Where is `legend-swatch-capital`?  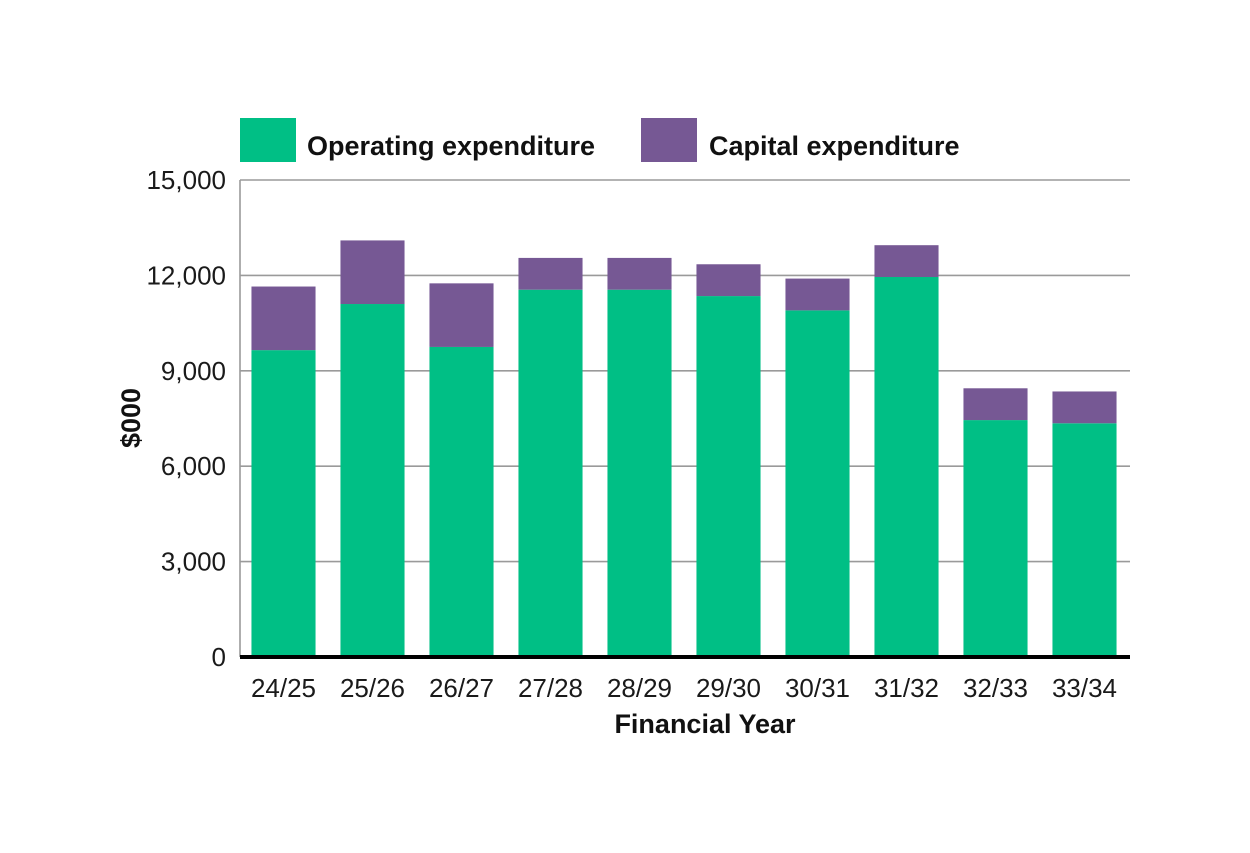
legend-swatch-capital is located at coordinates (669, 140).